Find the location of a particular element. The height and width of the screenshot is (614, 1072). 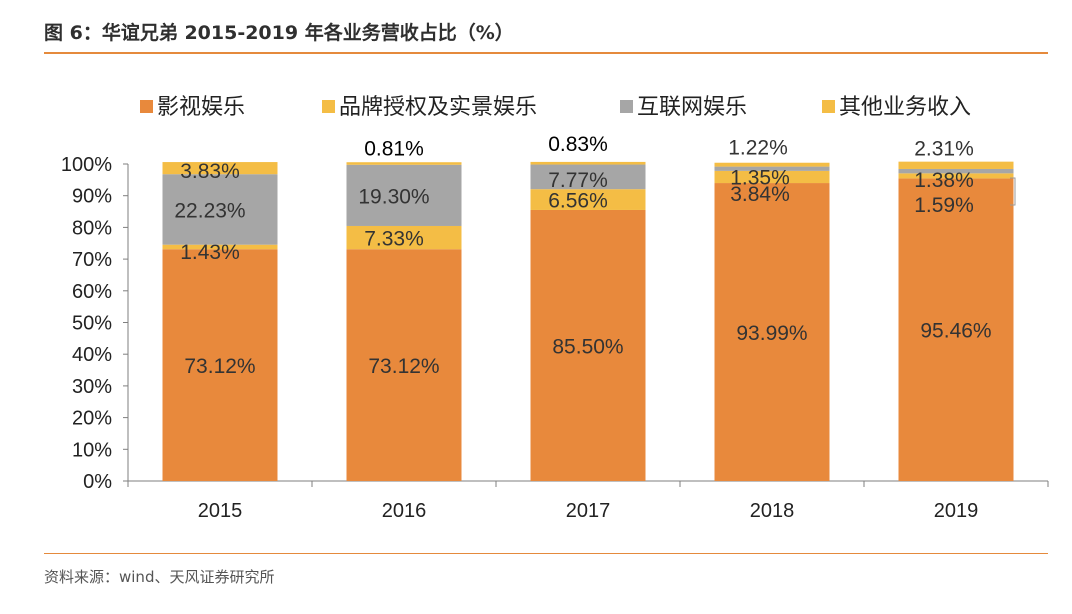

top-divider is located at coordinates (546, 53).